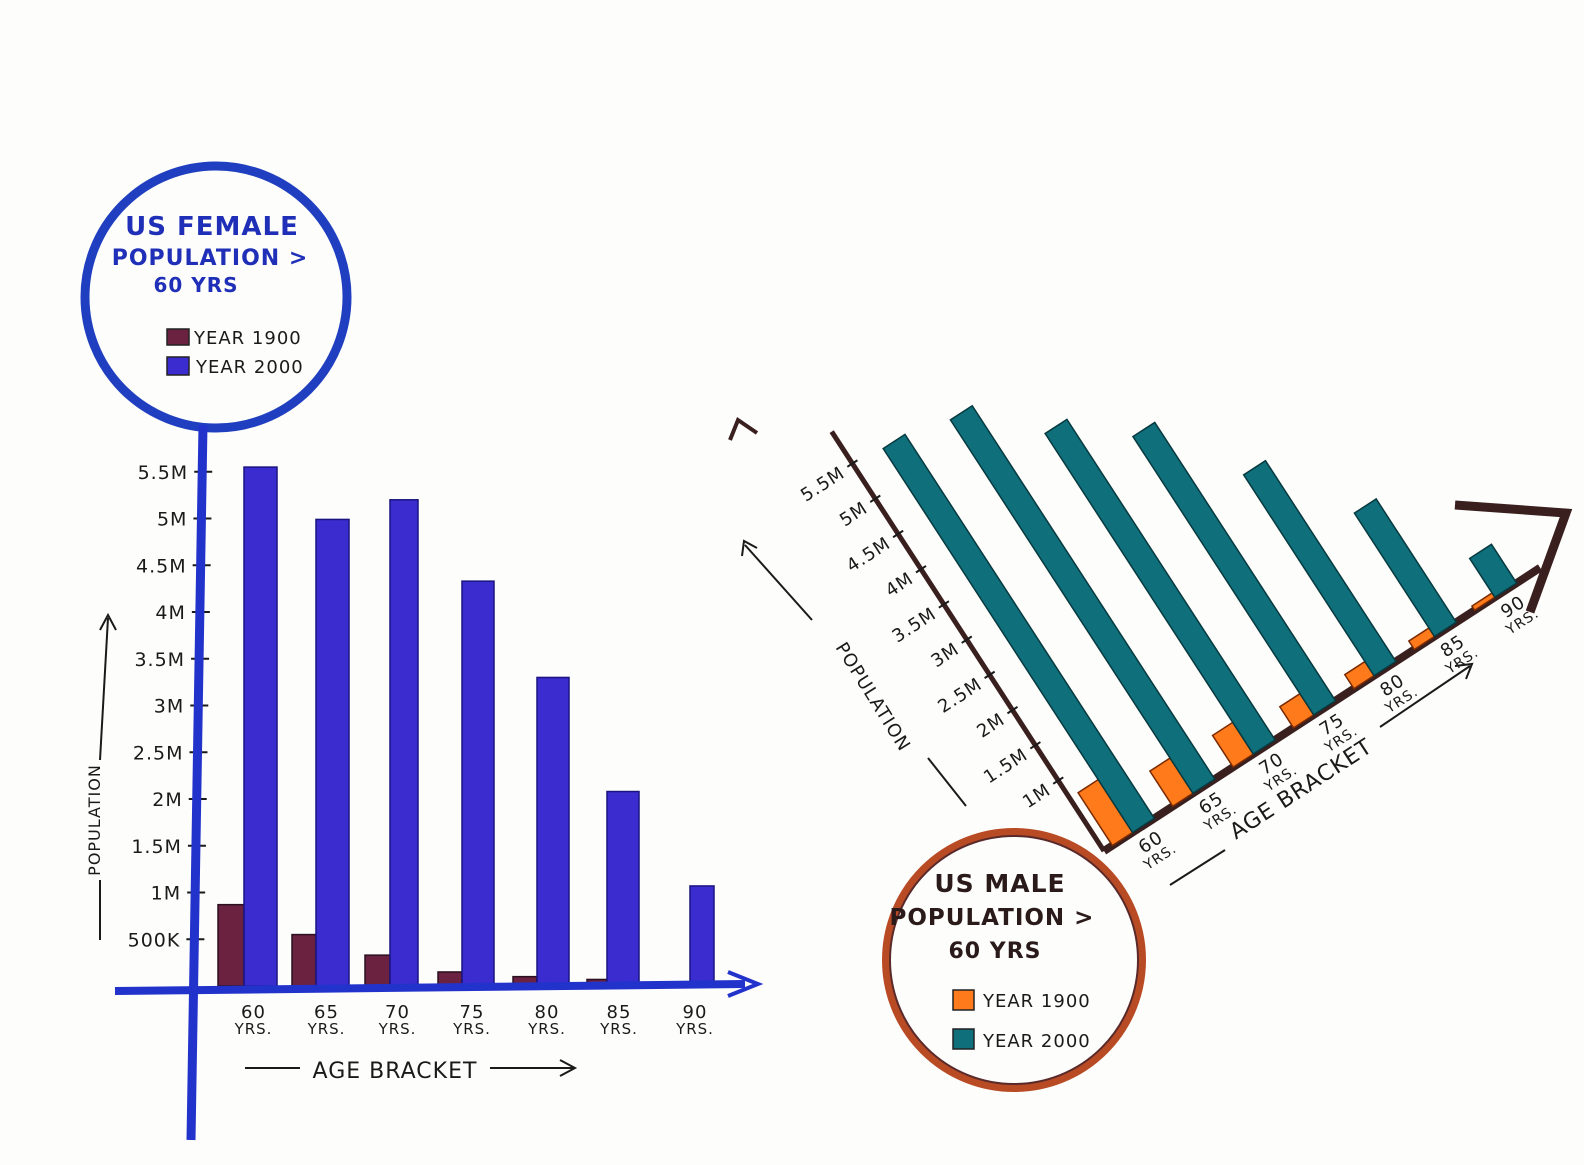  Describe the element at coordinates (992, 918) in the screenshot. I see `male-title-line-2: POPULATION >` at that location.